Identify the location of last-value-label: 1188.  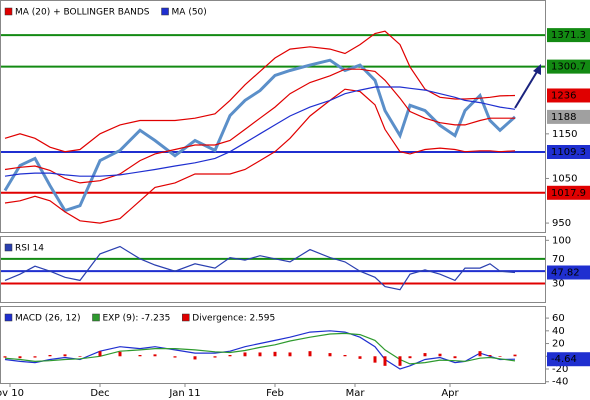
(563, 117).